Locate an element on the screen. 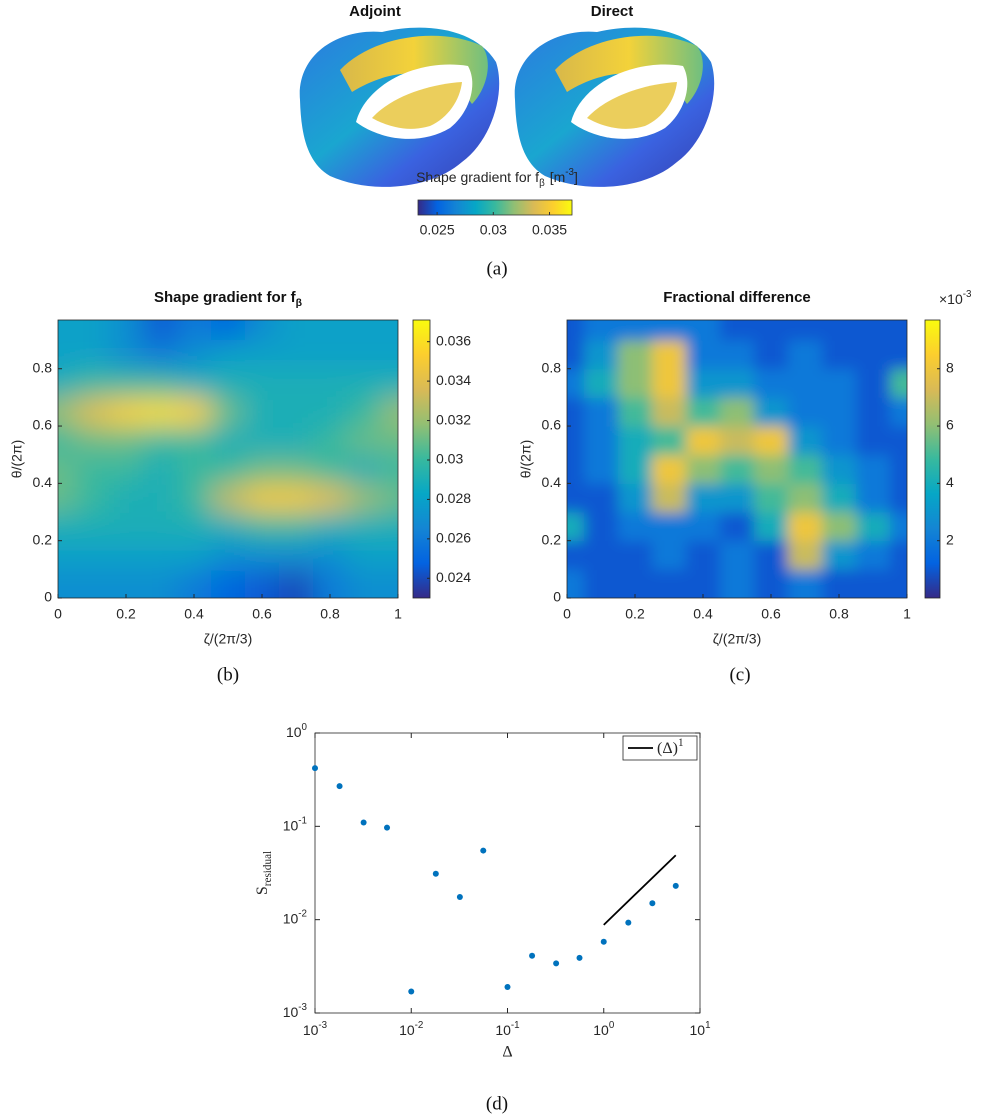 This screenshot has width=995, height=1119. heatmap-cells is located at coordinates (228, 459).